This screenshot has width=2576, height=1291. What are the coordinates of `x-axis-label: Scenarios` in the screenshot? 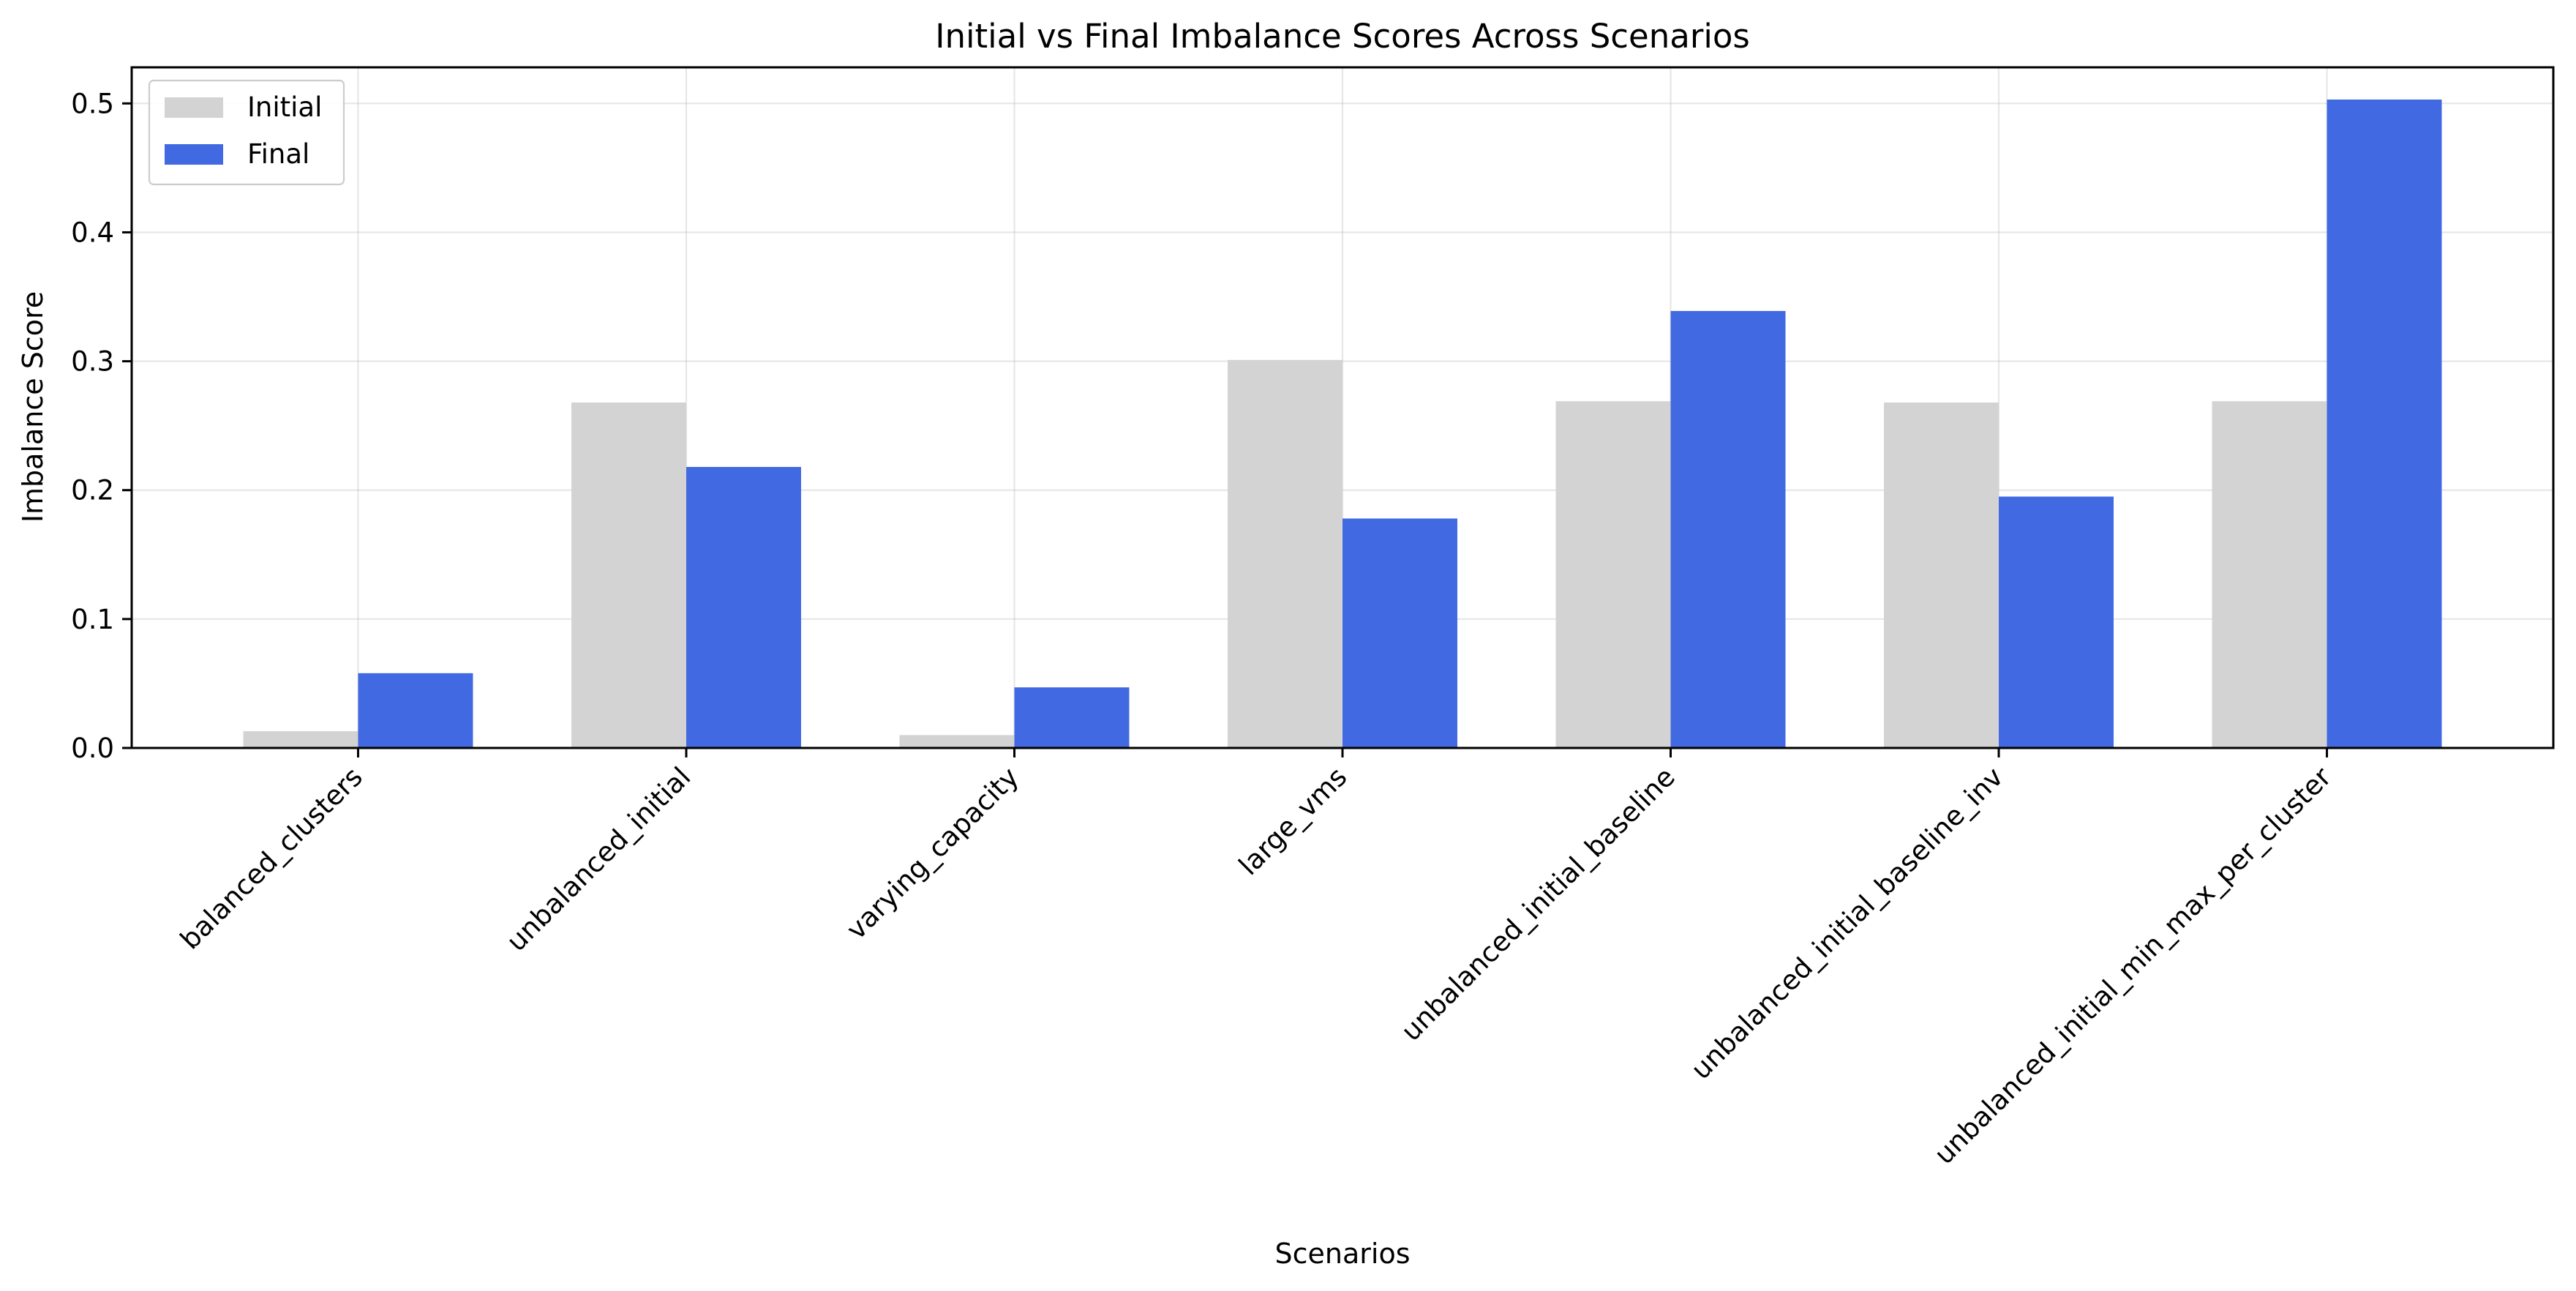 It's located at (1343, 1254).